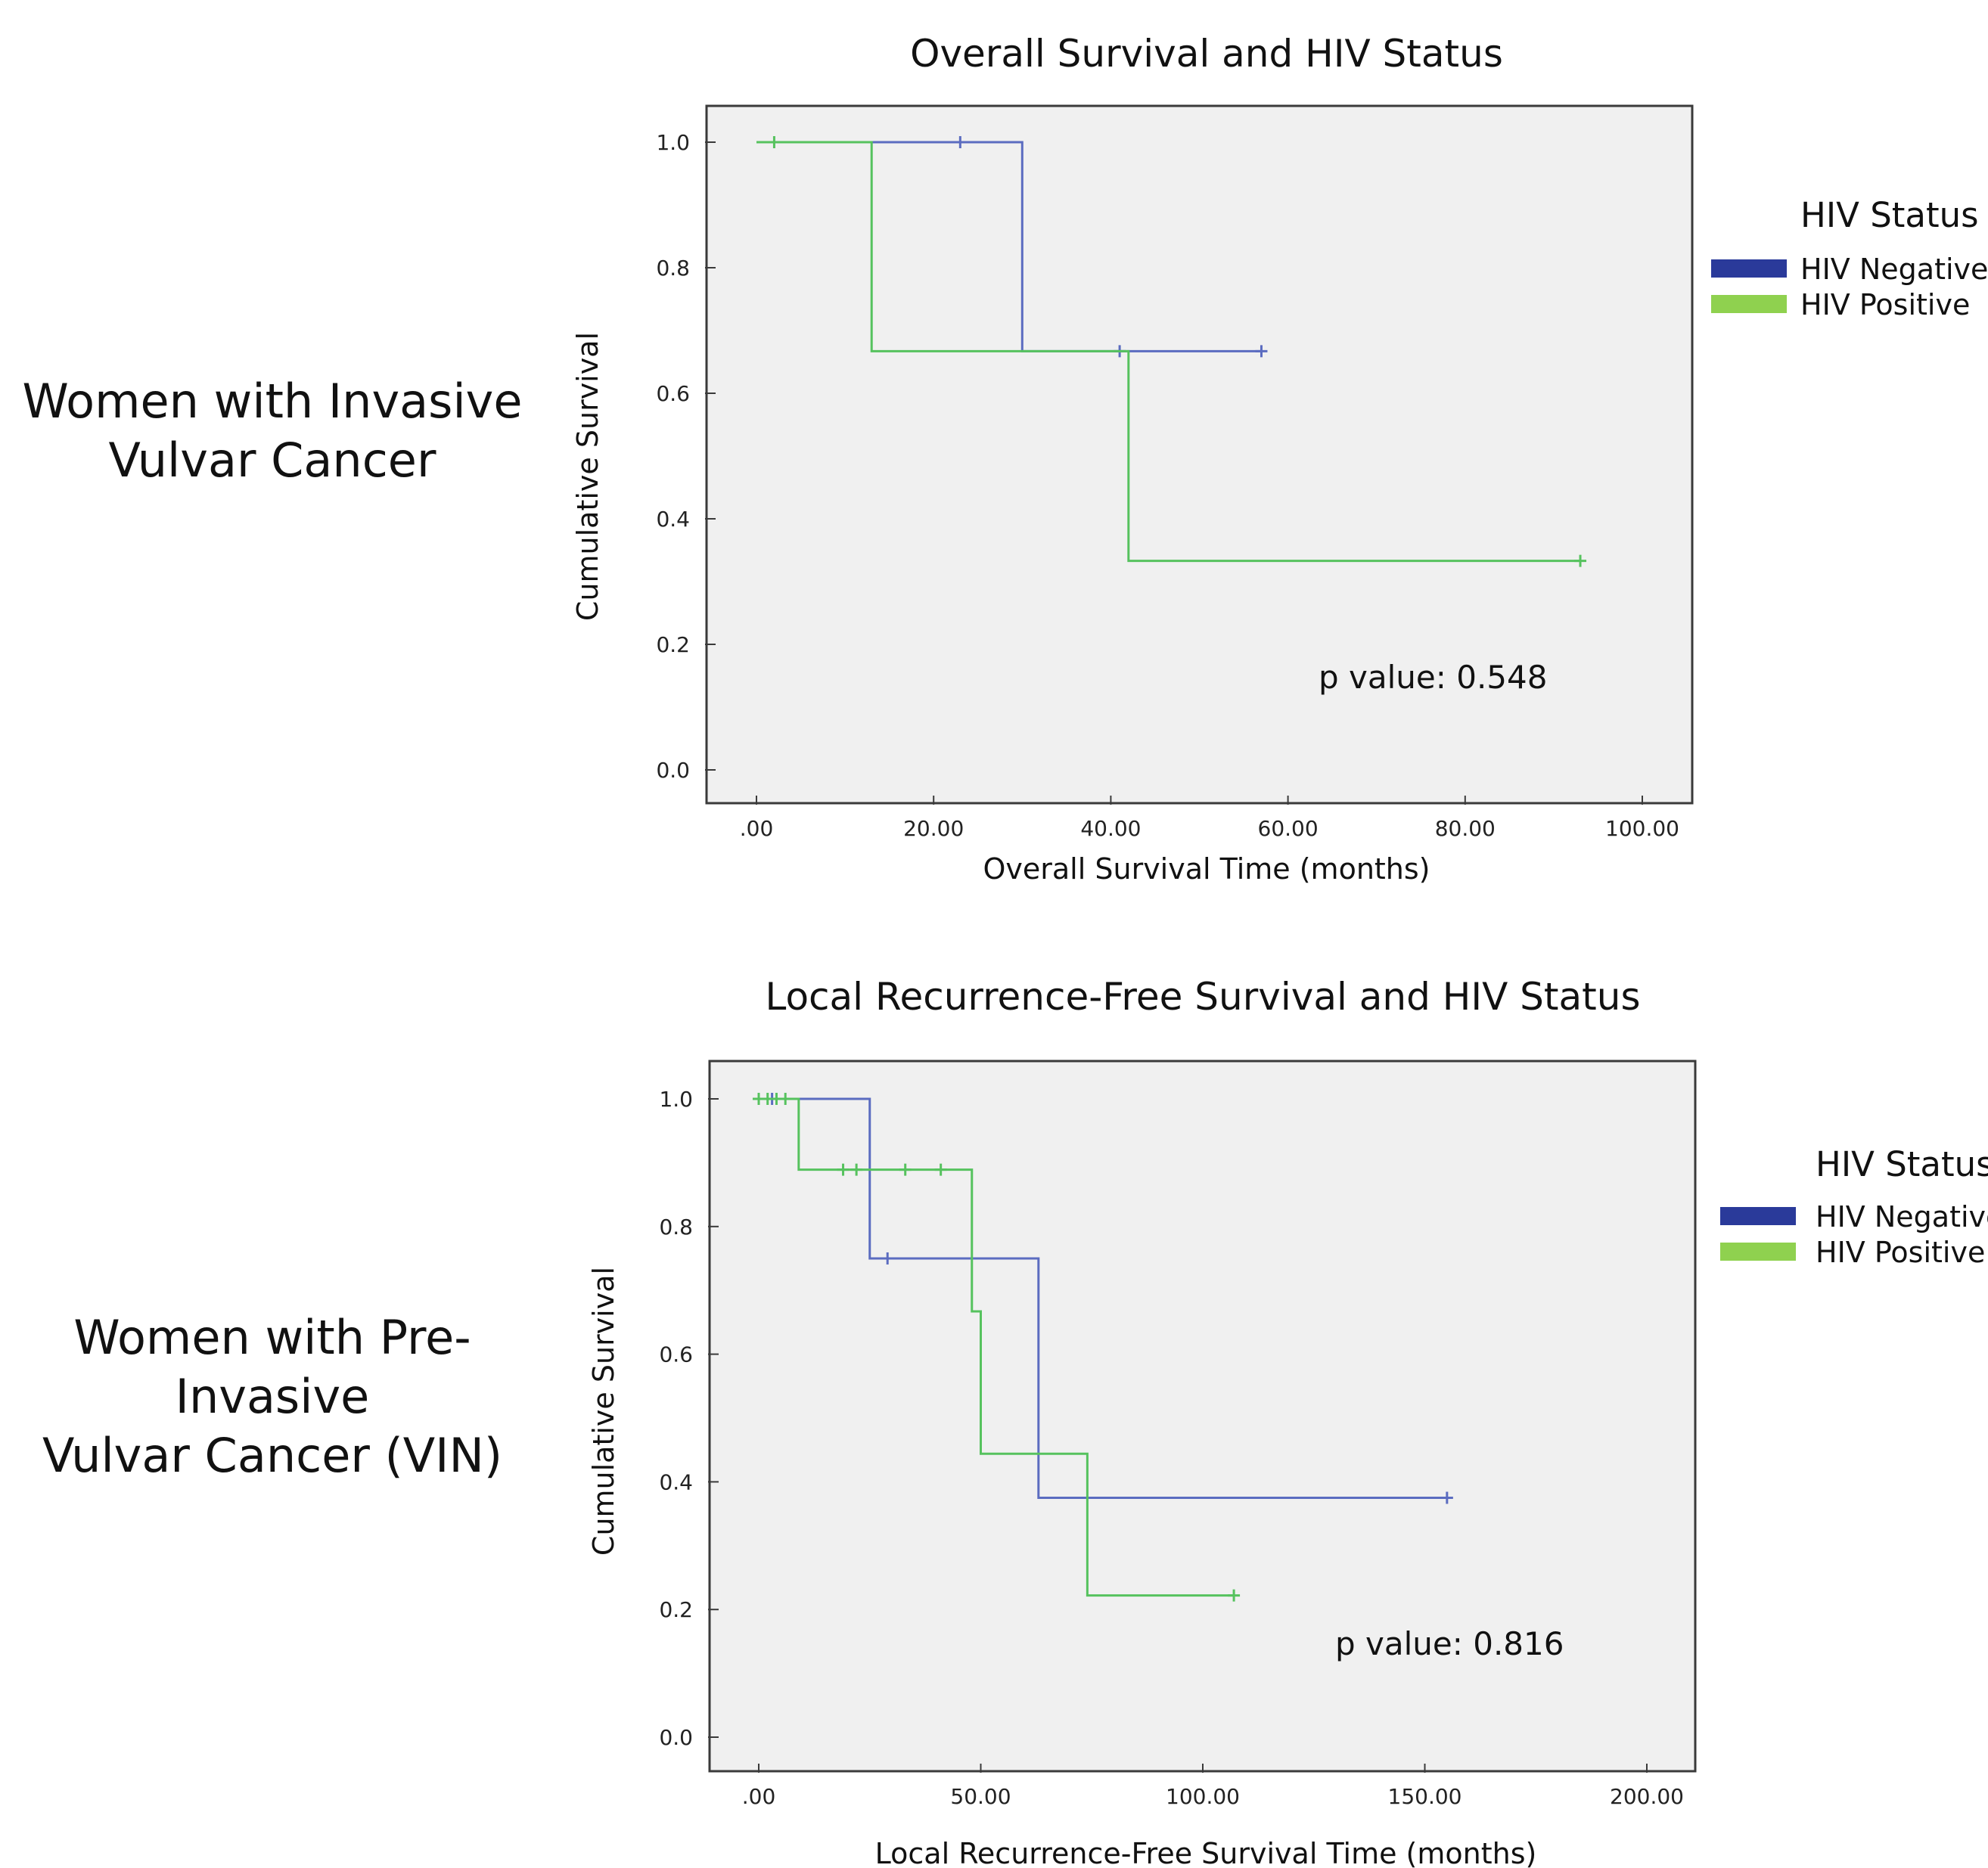 Image resolution: width=1988 pixels, height=1868 pixels. Describe the element at coordinates (272, 1367) in the screenshot. I see `row-label-line1: Women with Pre-Invasive` at that location.